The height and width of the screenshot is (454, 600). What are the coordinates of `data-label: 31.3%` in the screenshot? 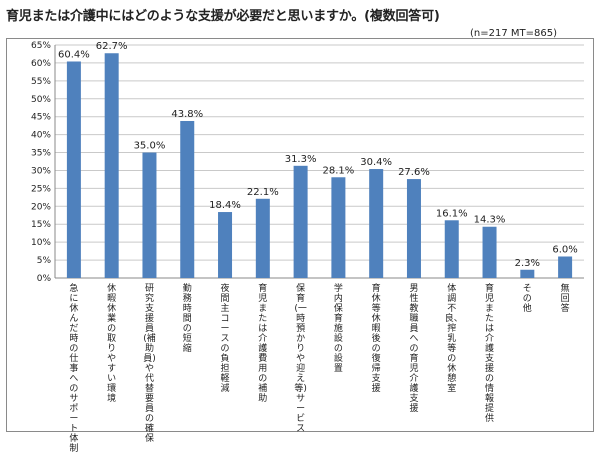 It's located at (301, 159).